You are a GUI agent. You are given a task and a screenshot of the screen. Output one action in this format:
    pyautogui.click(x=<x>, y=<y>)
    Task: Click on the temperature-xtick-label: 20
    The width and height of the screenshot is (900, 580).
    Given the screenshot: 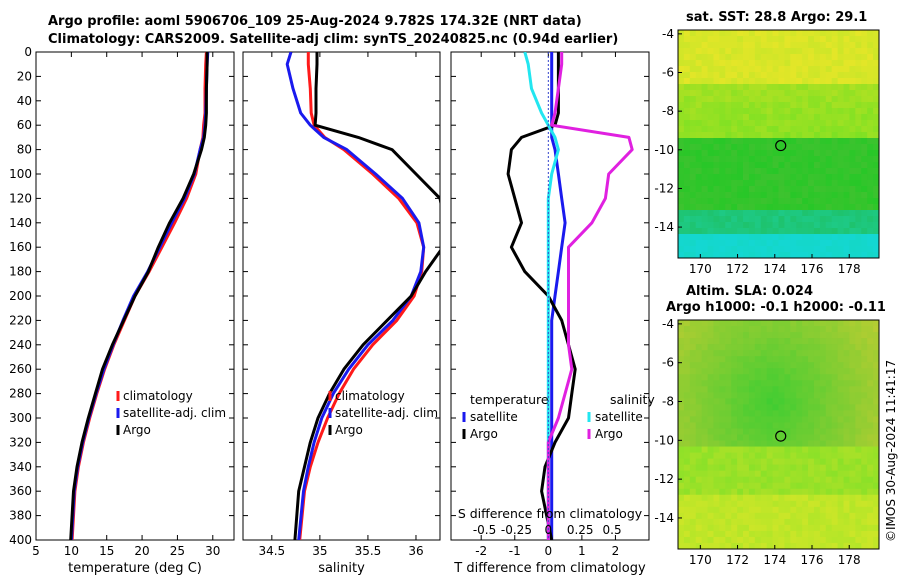 What is the action you would take?
    pyautogui.click(x=141, y=551)
    